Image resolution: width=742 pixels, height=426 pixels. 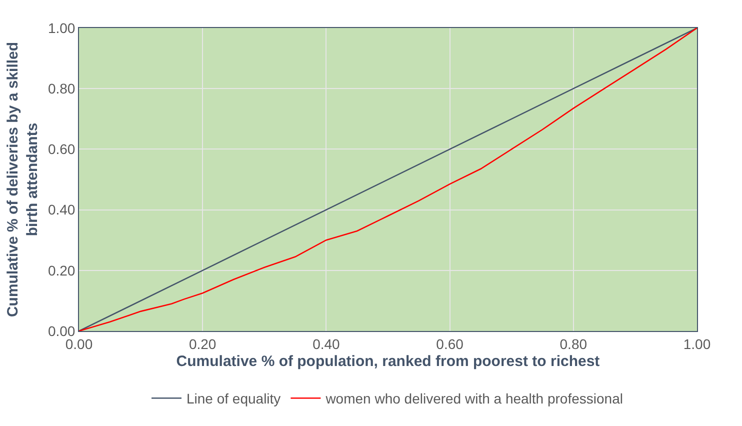 What do you see at coordinates (473, 398) in the screenshot?
I see `legend-label: women who delivered with a health professional` at bounding box center [473, 398].